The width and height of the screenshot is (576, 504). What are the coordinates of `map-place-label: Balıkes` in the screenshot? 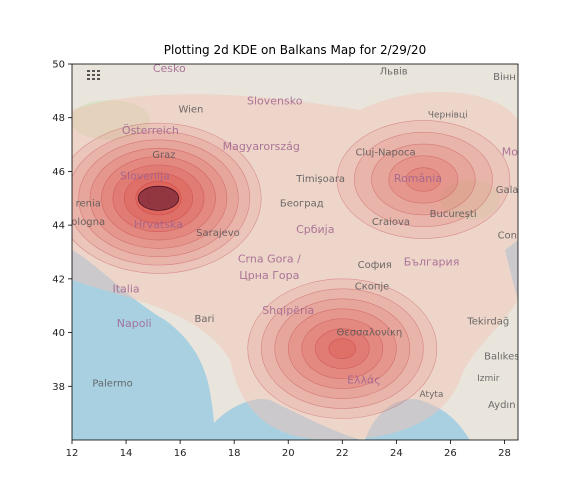 It's located at (501, 356).